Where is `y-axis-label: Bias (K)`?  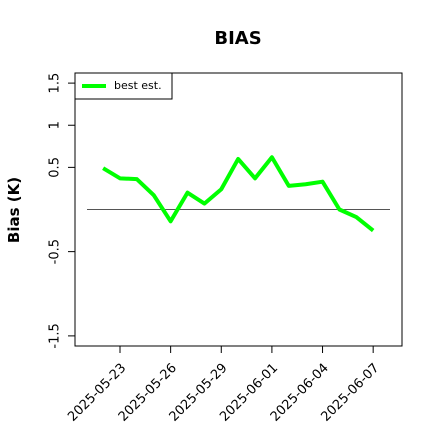 y-axis-label: Bias (K) is located at coordinates (14, 210).